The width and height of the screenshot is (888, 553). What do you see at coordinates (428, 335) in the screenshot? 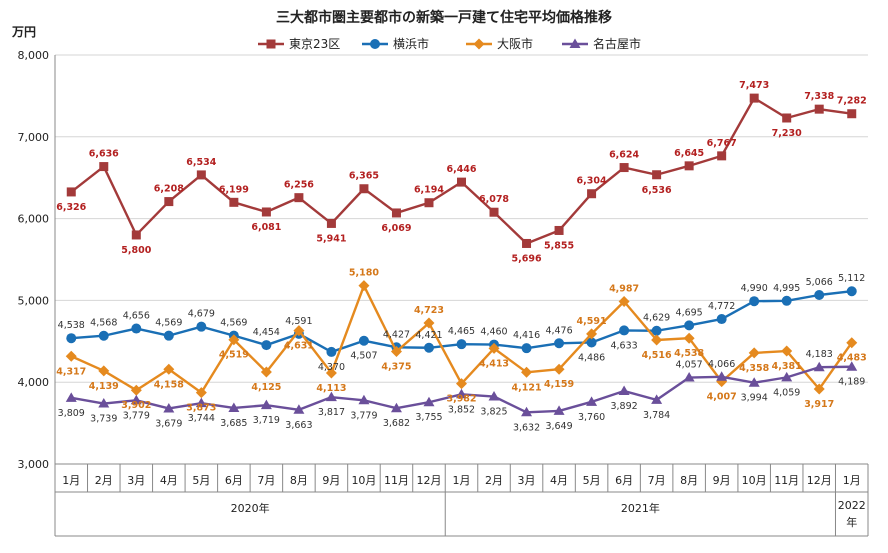
I see `data-label: 4,421` at bounding box center [428, 335].